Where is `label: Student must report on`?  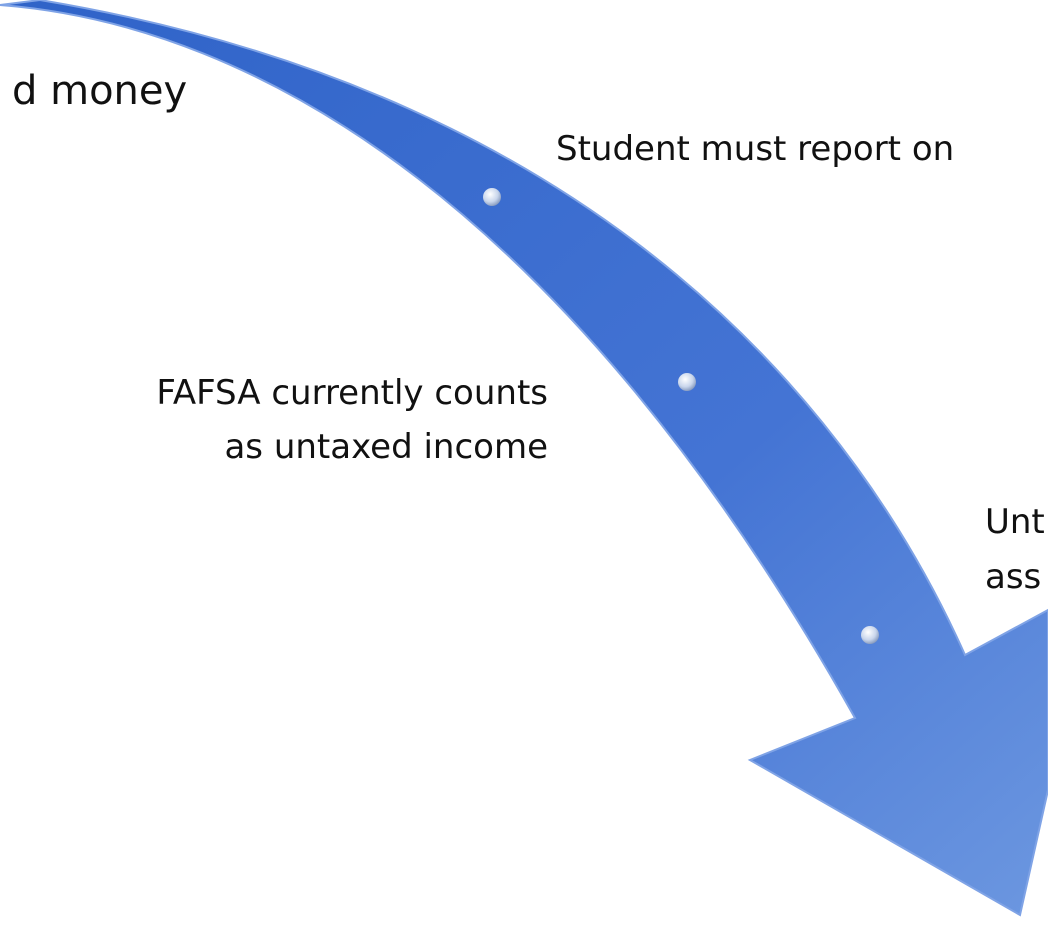 label: Student must report on is located at coordinates (755, 149).